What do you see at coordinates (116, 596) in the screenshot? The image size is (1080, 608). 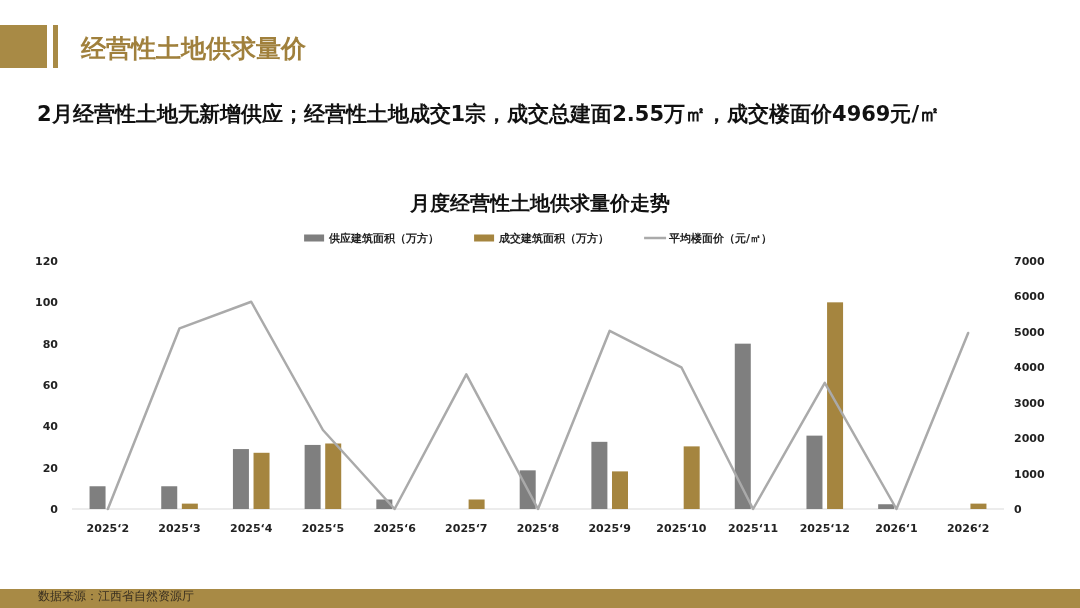 I see `source-note: 数据来源：江西省自然资源厅` at bounding box center [116, 596].